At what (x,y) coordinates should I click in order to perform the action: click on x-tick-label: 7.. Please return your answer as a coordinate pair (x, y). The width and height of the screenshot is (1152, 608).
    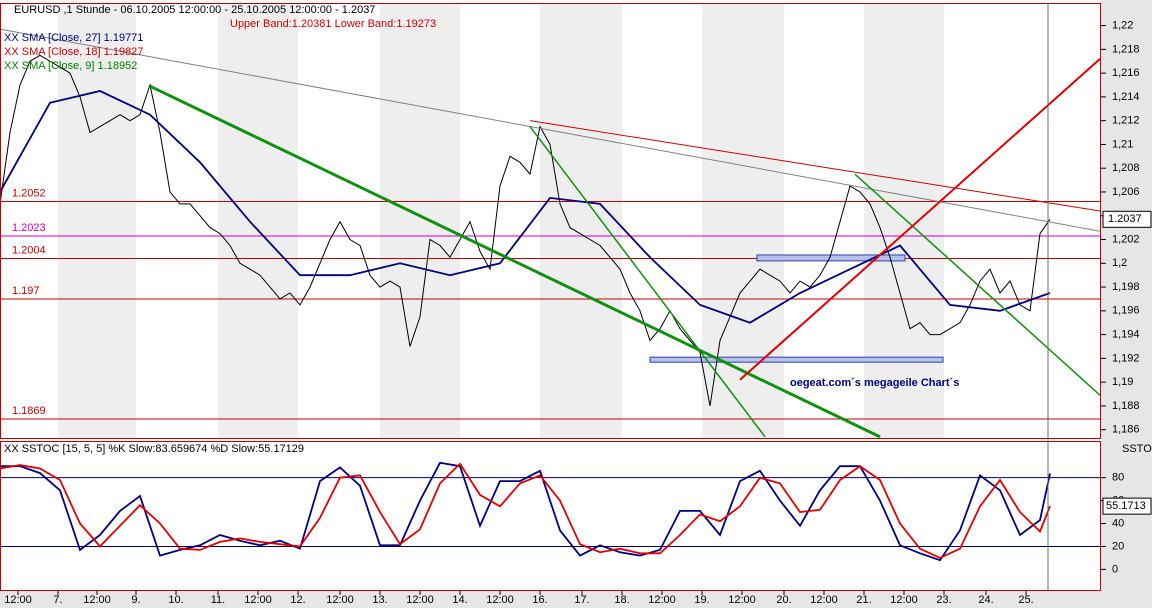
    Looking at the image, I should click on (57, 600).